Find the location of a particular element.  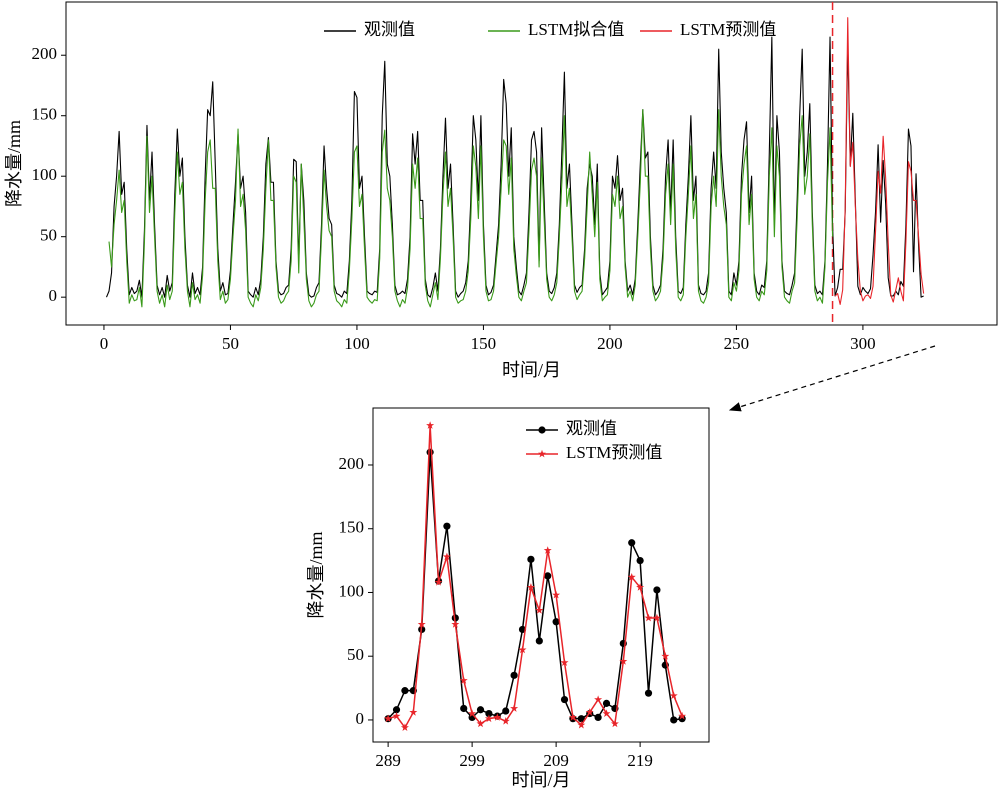

legend: 观测值 LSTM拟合值 LSTM预测值 is located at coordinates (550, 29).